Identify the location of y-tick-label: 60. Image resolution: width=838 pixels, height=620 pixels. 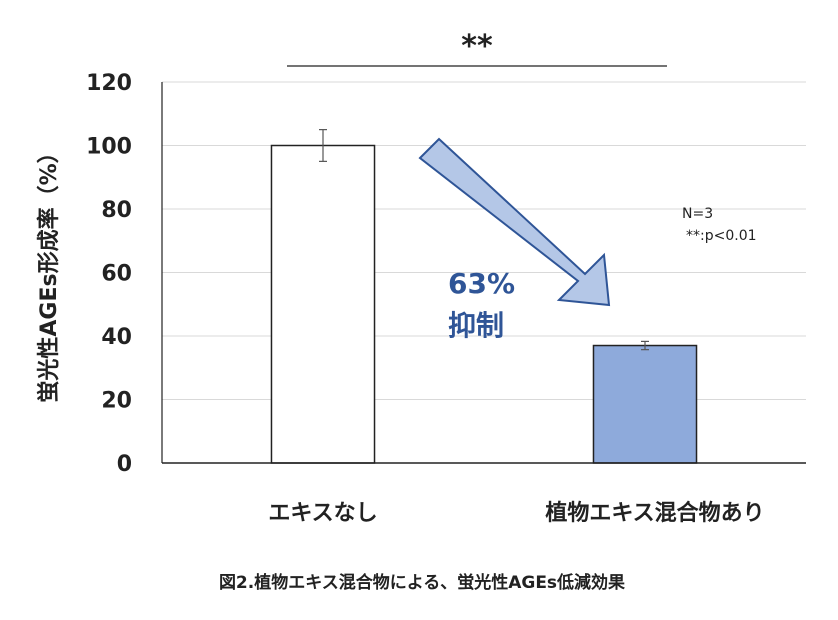
(116, 274).